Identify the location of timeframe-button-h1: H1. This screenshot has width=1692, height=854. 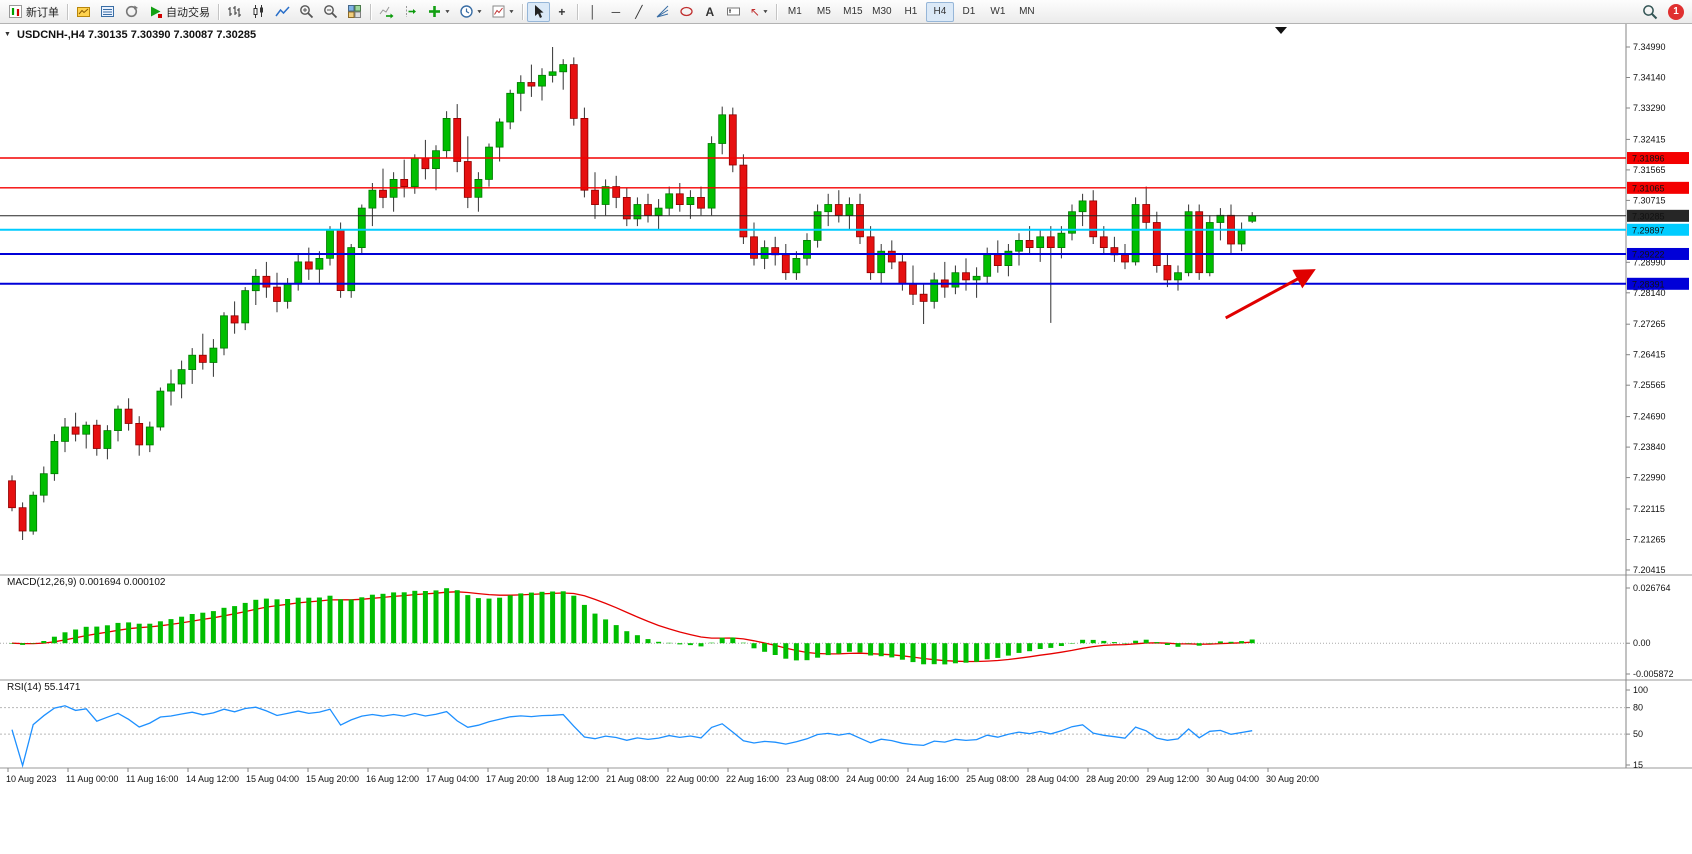
(911, 12).